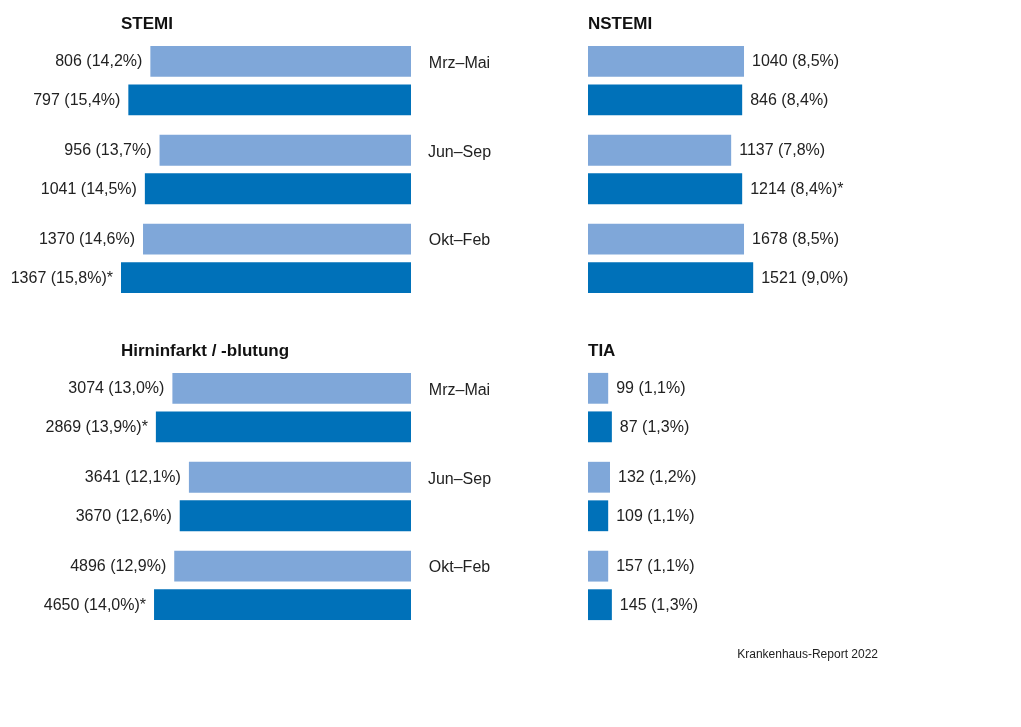 The image size is (1021, 727). Describe the element at coordinates (654, 426) in the screenshot. I see `data-label: 87 (1,3%)` at that location.